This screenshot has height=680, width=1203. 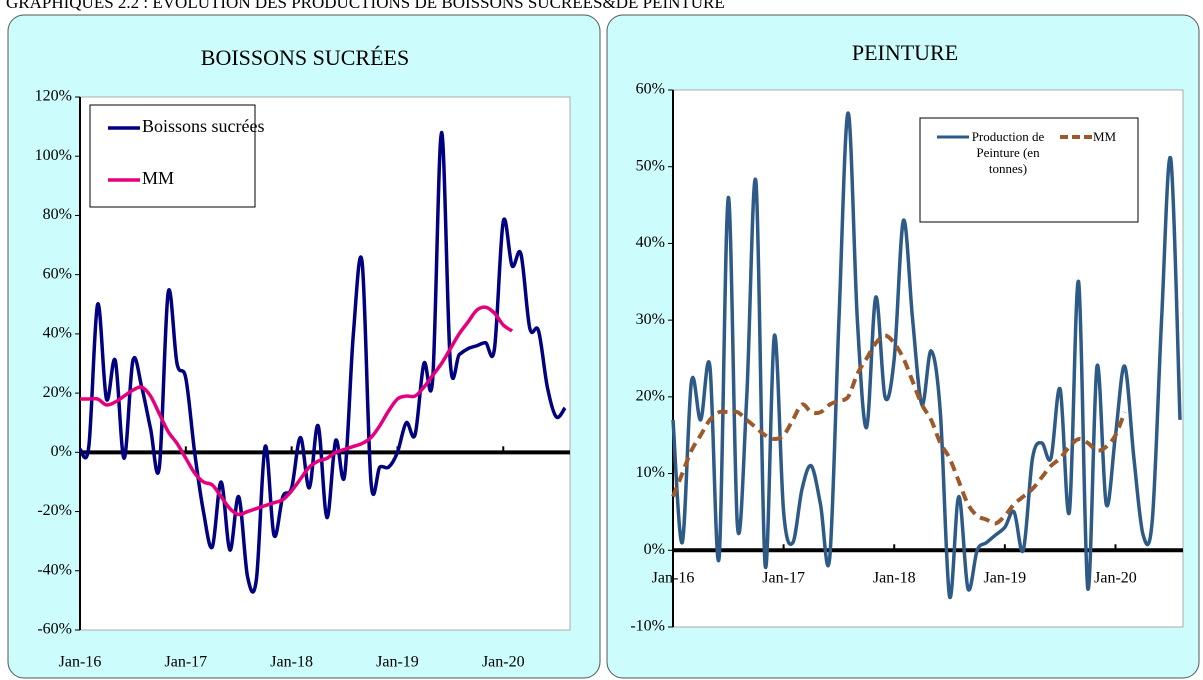 I want to click on y-tick-label: 30%, so click(x=650, y=319).